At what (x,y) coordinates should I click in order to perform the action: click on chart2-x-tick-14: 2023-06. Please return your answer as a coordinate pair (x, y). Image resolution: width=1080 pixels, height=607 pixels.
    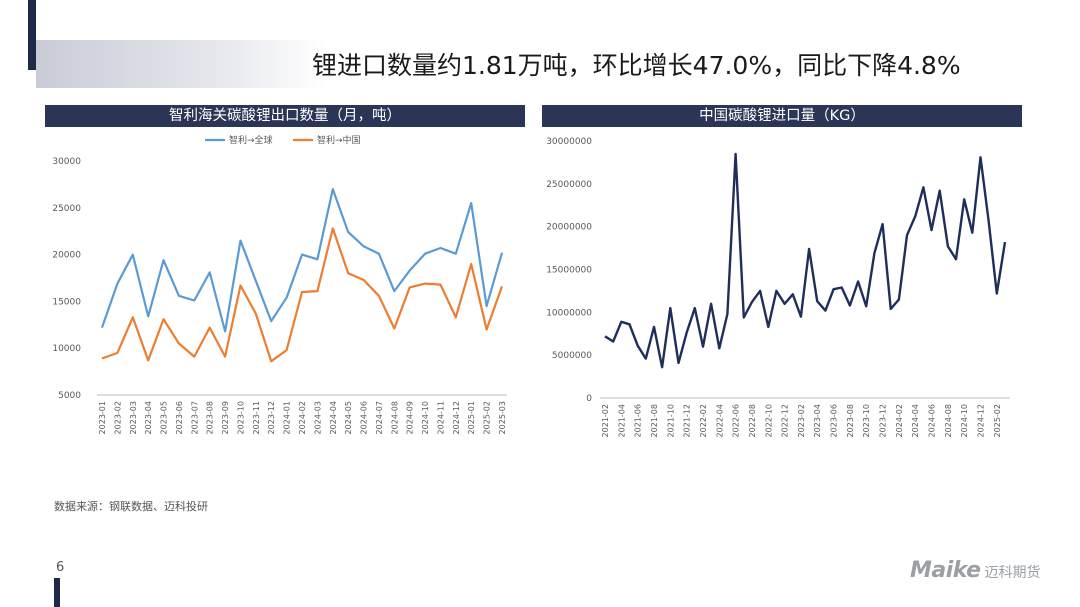
    Looking at the image, I should click on (834, 420).